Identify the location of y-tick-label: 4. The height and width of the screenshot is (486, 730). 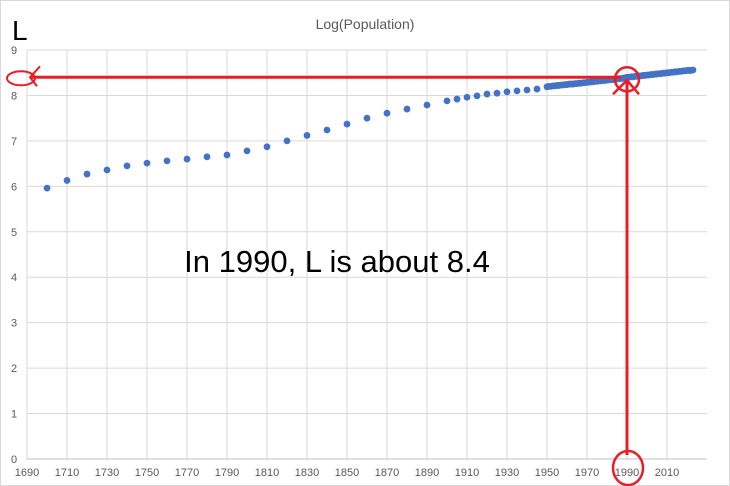
(14, 278).